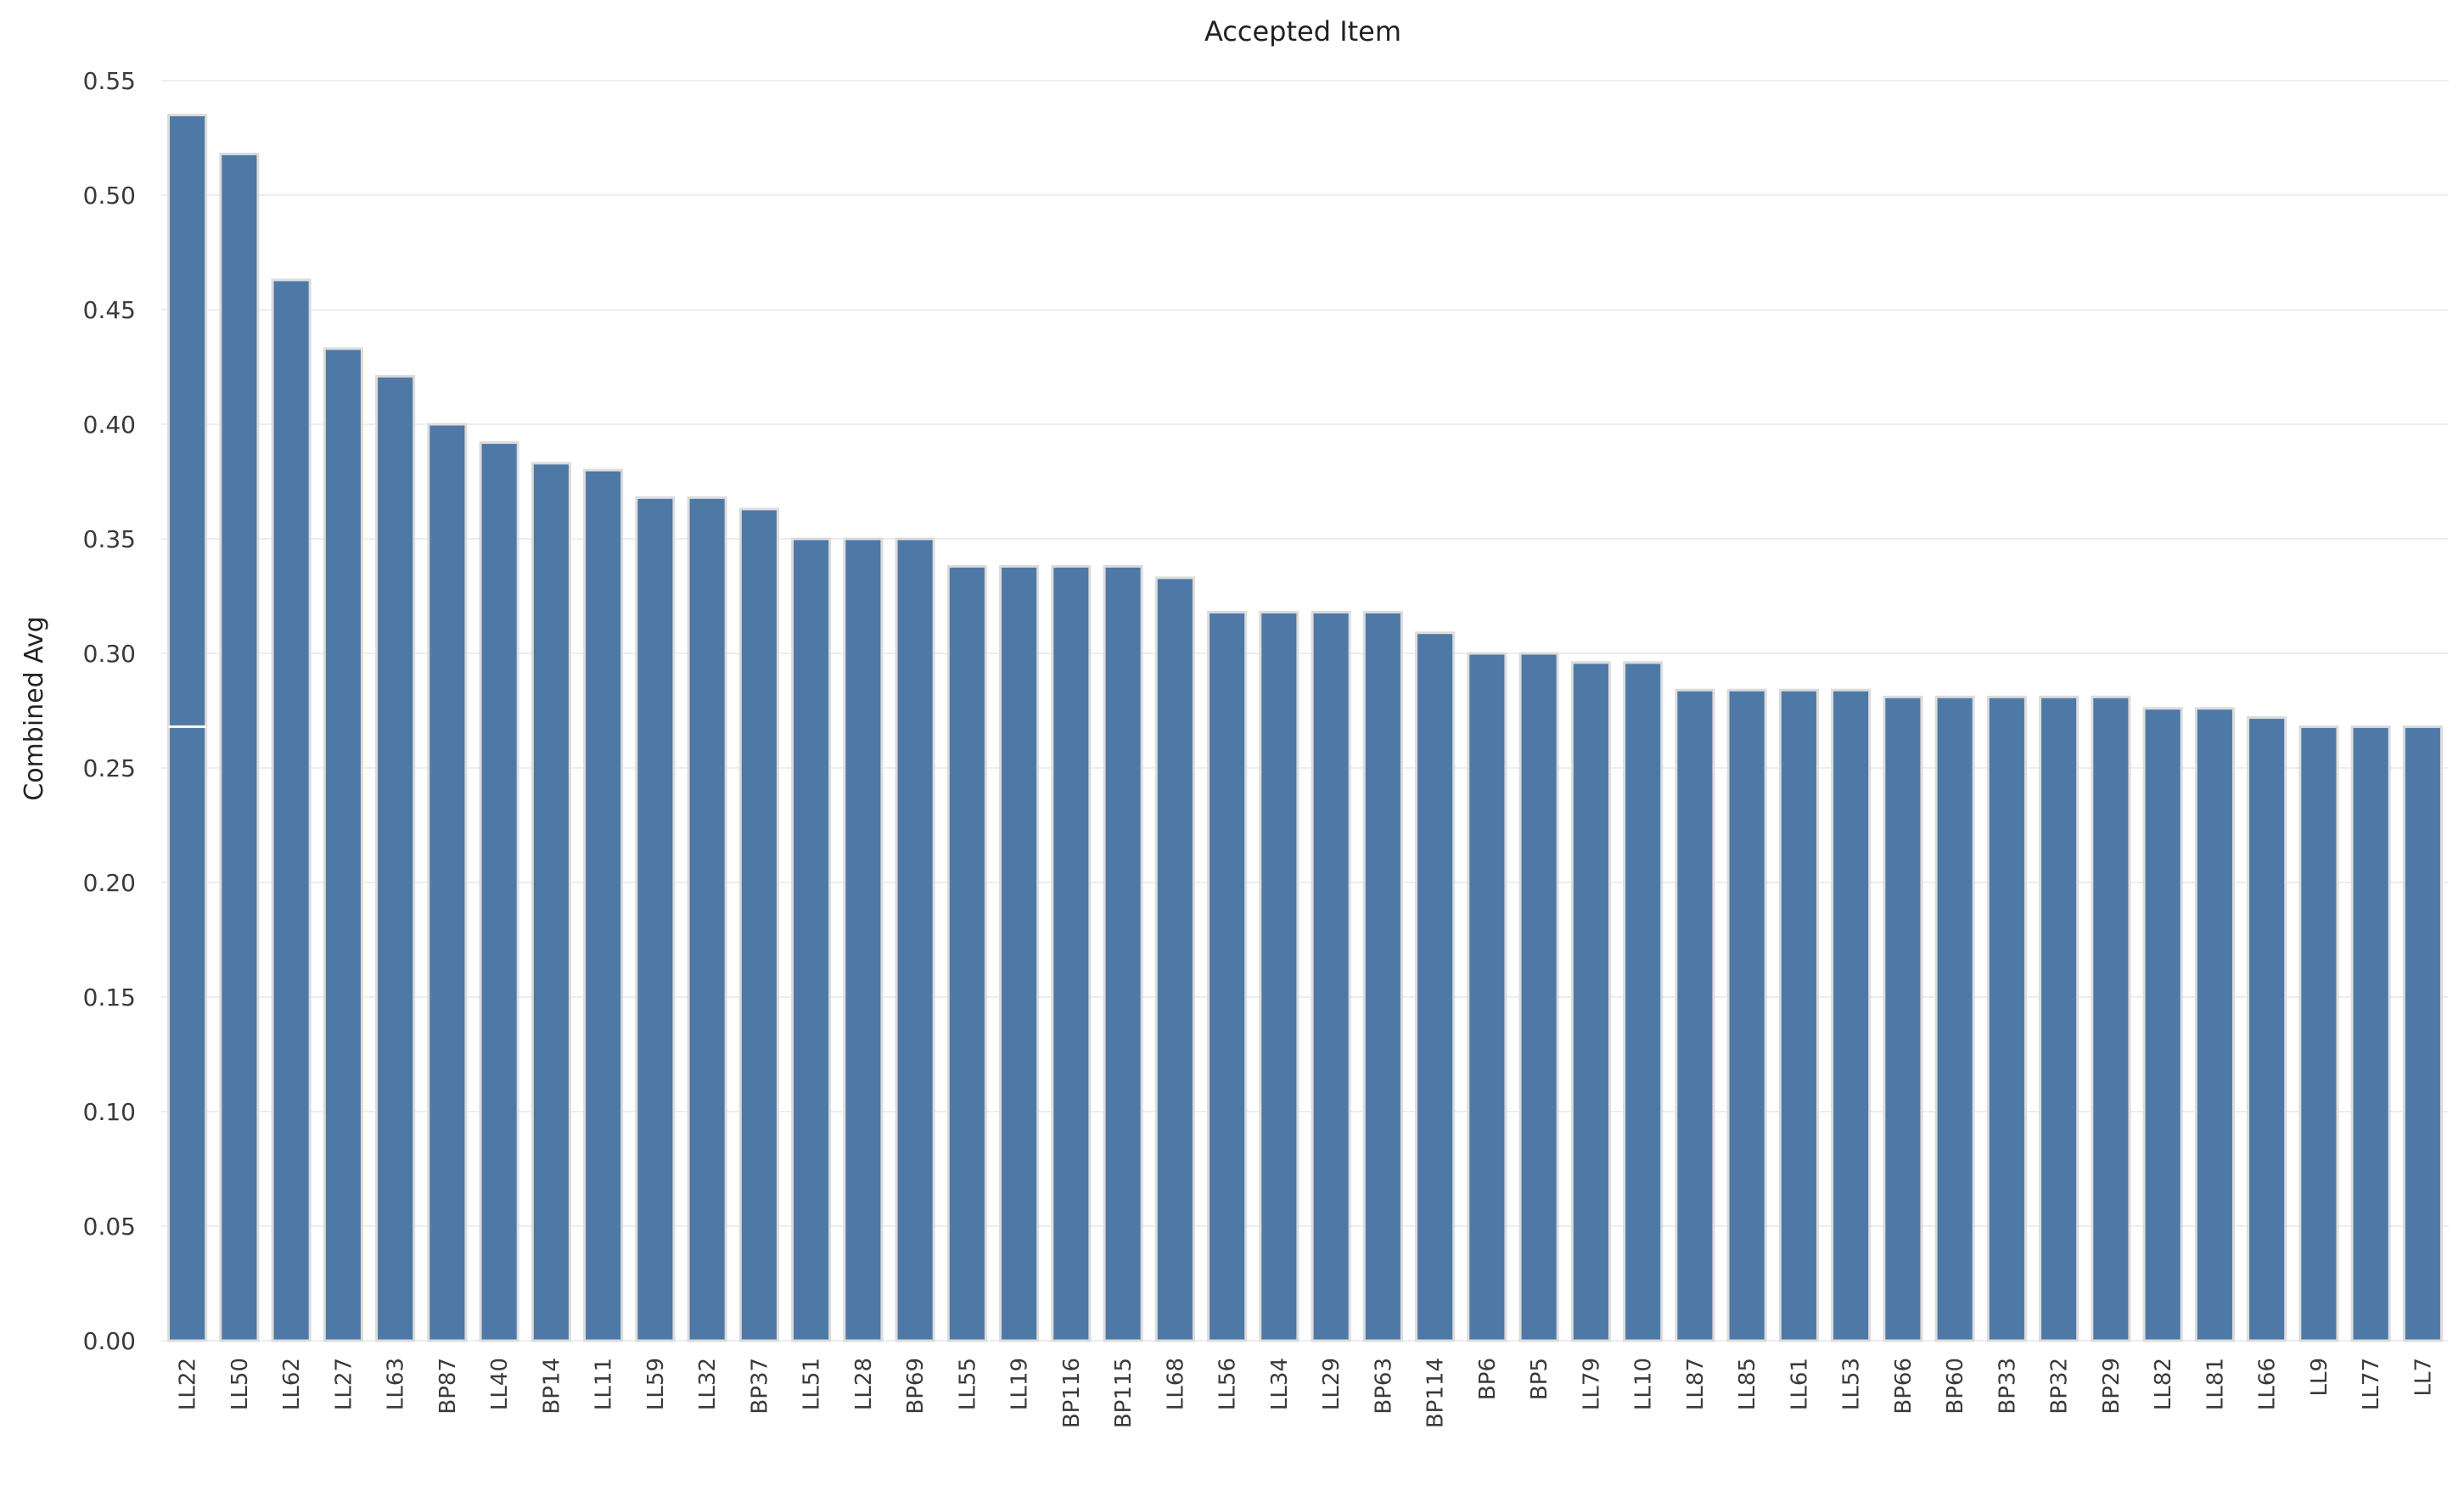  Describe the element at coordinates (1644, 1384) in the screenshot. I see `x-tick-label: LL10` at that location.